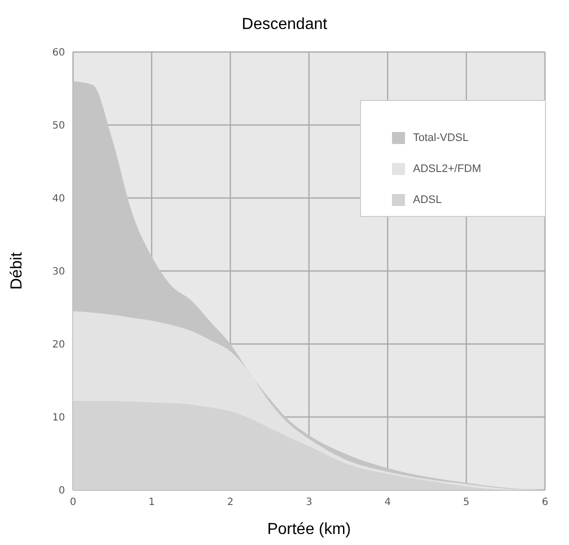 This screenshot has height=545, width=569. What do you see at coordinates (73, 502) in the screenshot?
I see `x-tick-label: 0` at bounding box center [73, 502].